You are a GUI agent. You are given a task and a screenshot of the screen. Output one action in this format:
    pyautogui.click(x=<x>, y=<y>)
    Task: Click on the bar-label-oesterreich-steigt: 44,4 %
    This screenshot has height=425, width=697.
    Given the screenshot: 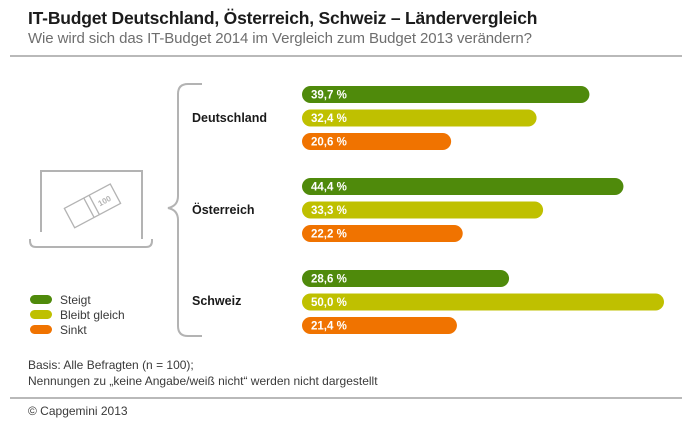 What is the action you would take?
    pyautogui.click(x=329, y=188)
    